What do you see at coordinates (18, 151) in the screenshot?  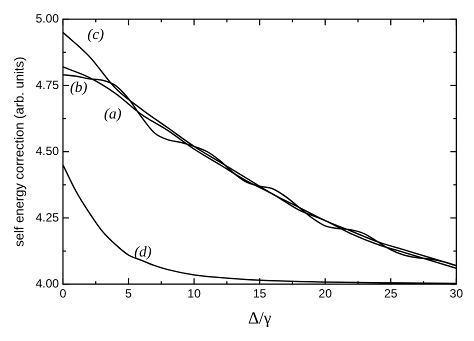 I see `y-axis-title: self energy correction (arb. units)` at bounding box center [18, 151].